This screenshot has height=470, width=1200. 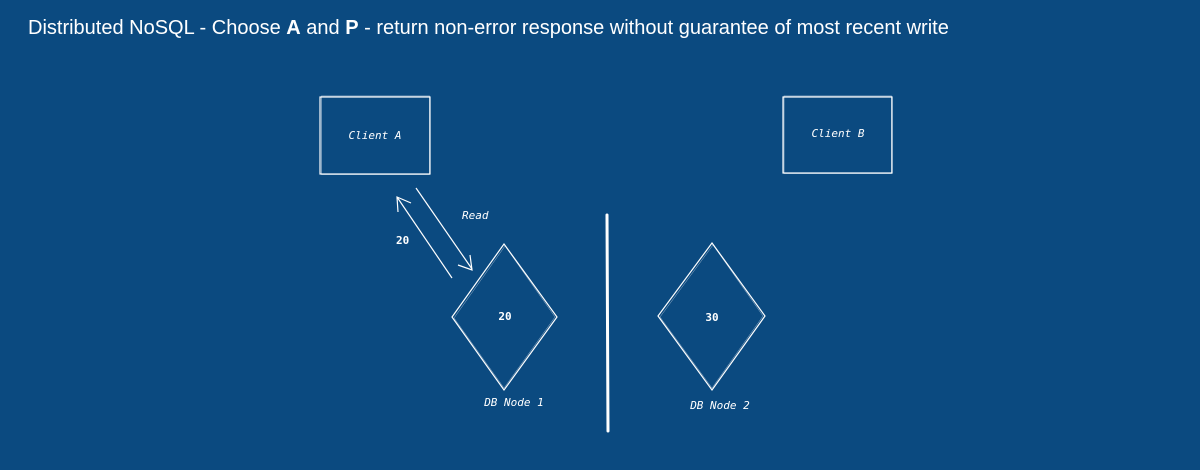 I want to click on response-value: 20, so click(x=402, y=240).